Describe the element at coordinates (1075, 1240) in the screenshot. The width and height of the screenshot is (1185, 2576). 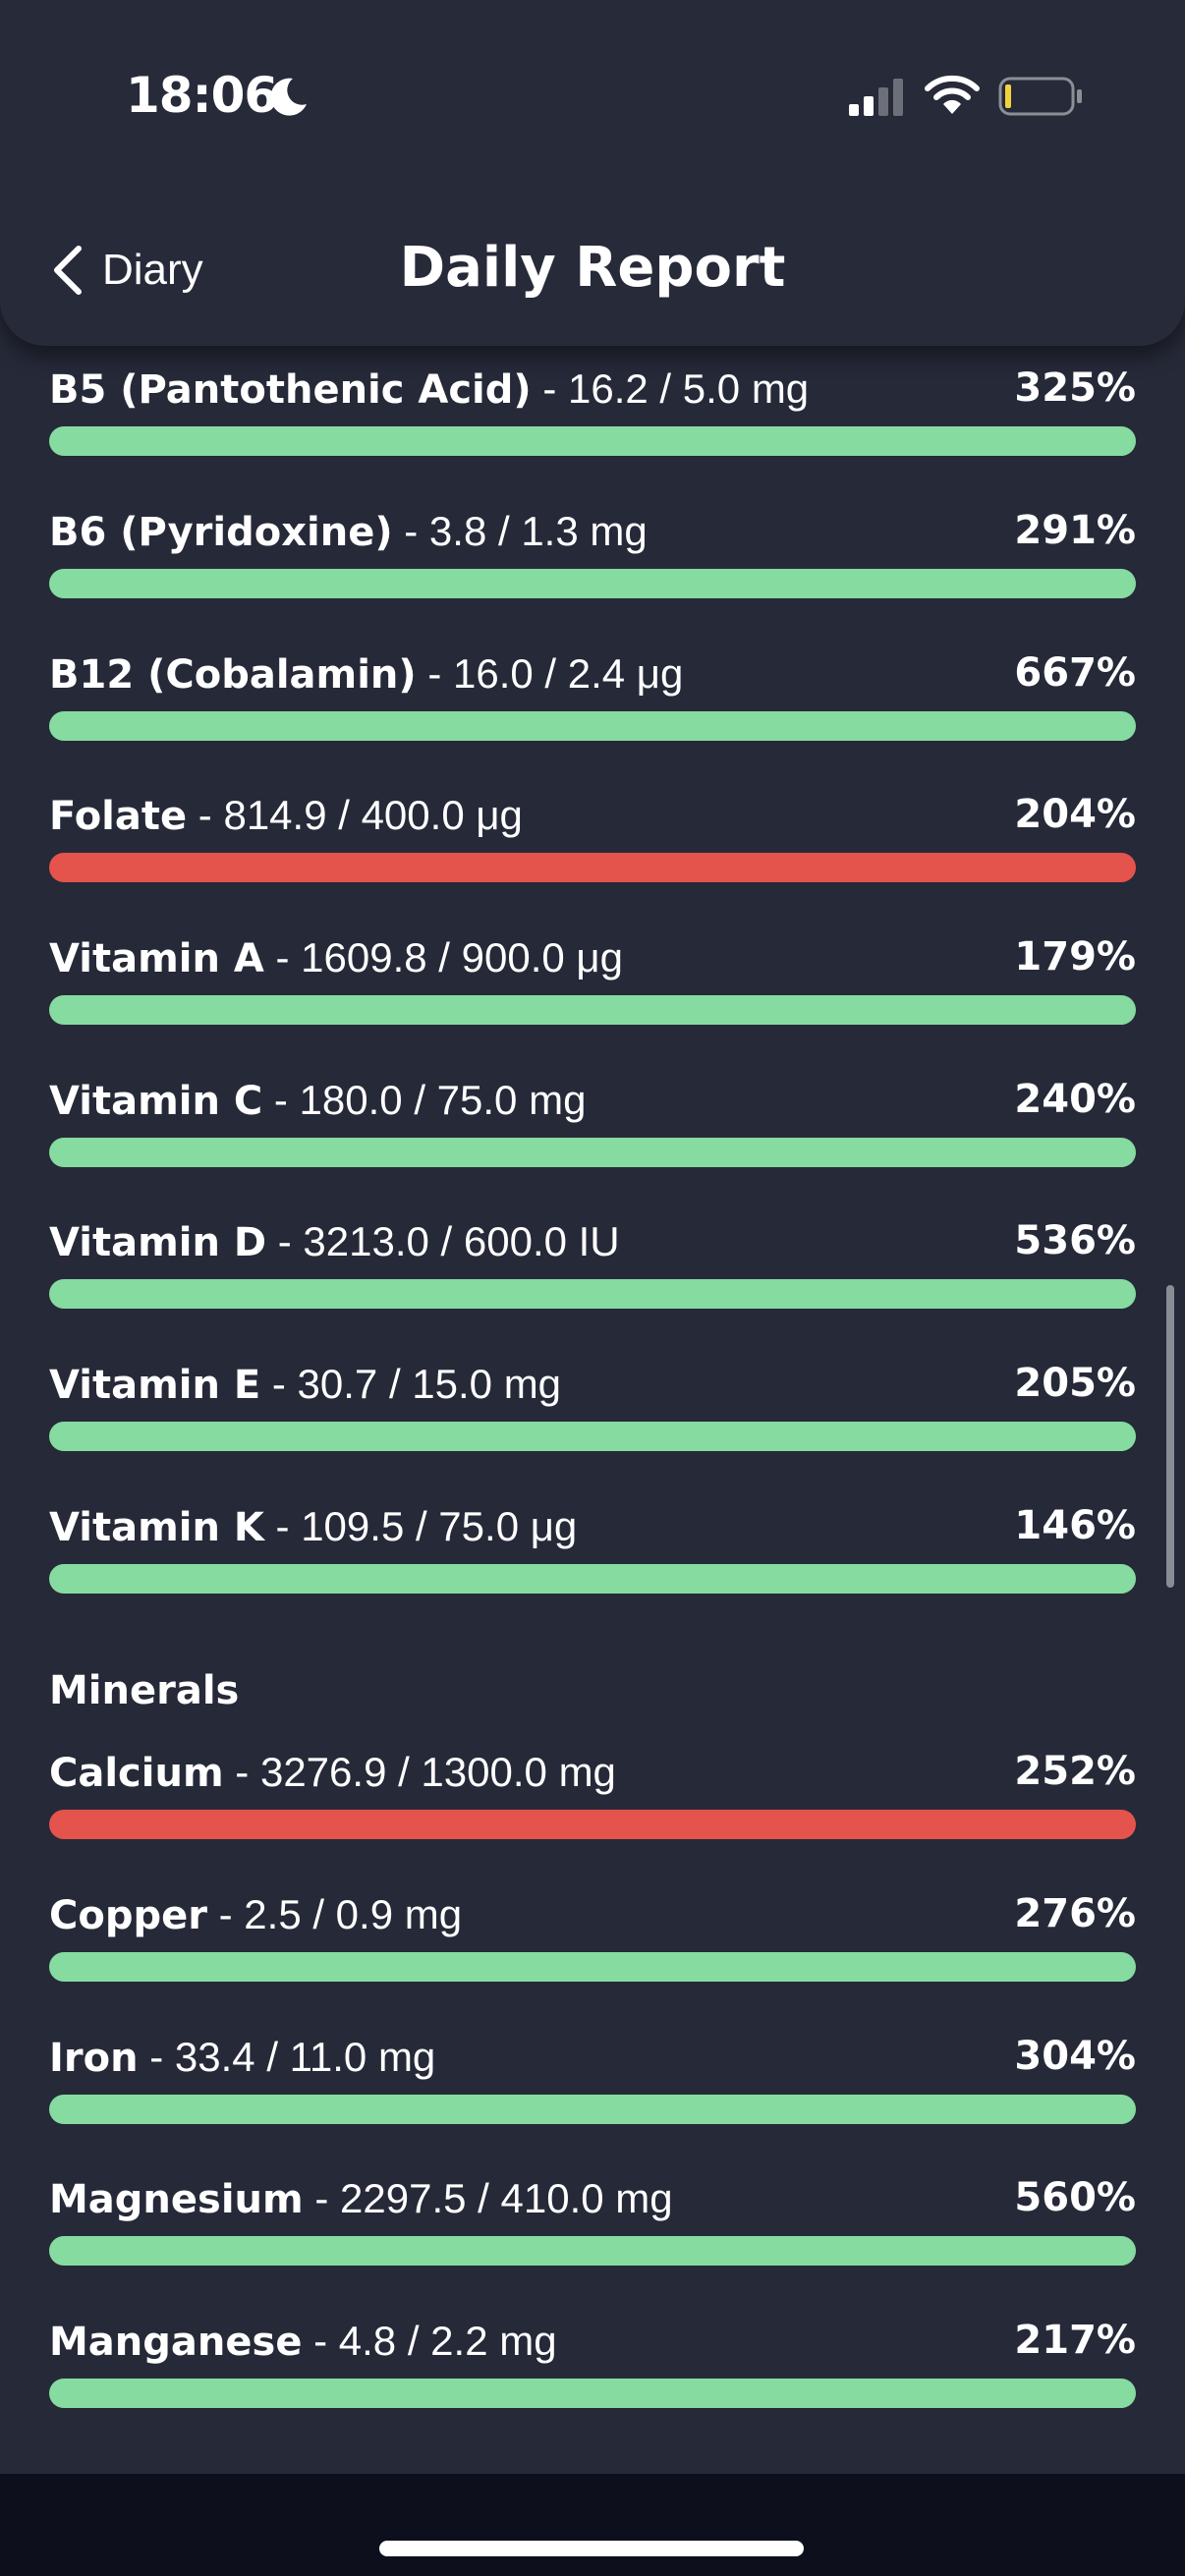
I see `nutrient-percent: 536%` at that location.